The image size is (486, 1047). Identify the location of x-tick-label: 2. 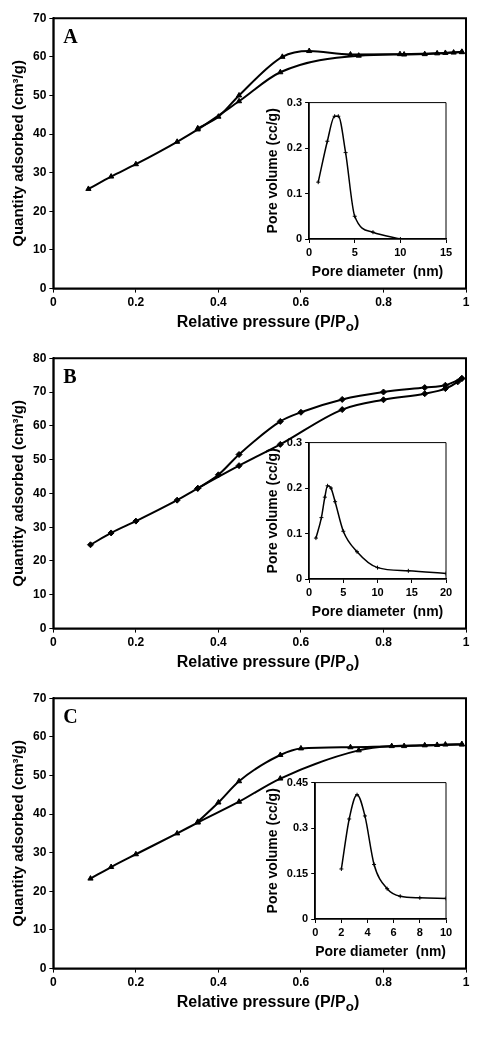
(341, 931).